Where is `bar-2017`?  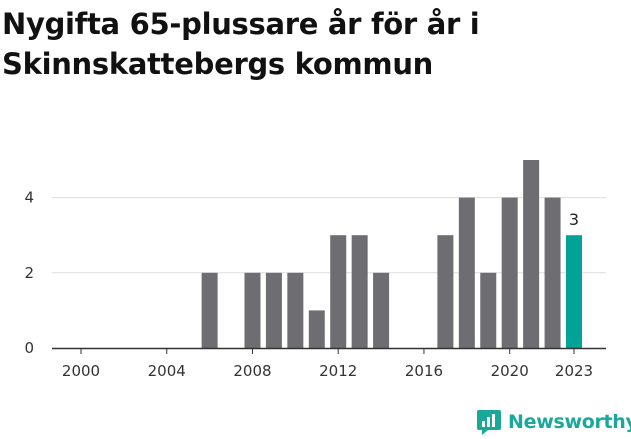
bar-2017 is located at coordinates (445, 291).